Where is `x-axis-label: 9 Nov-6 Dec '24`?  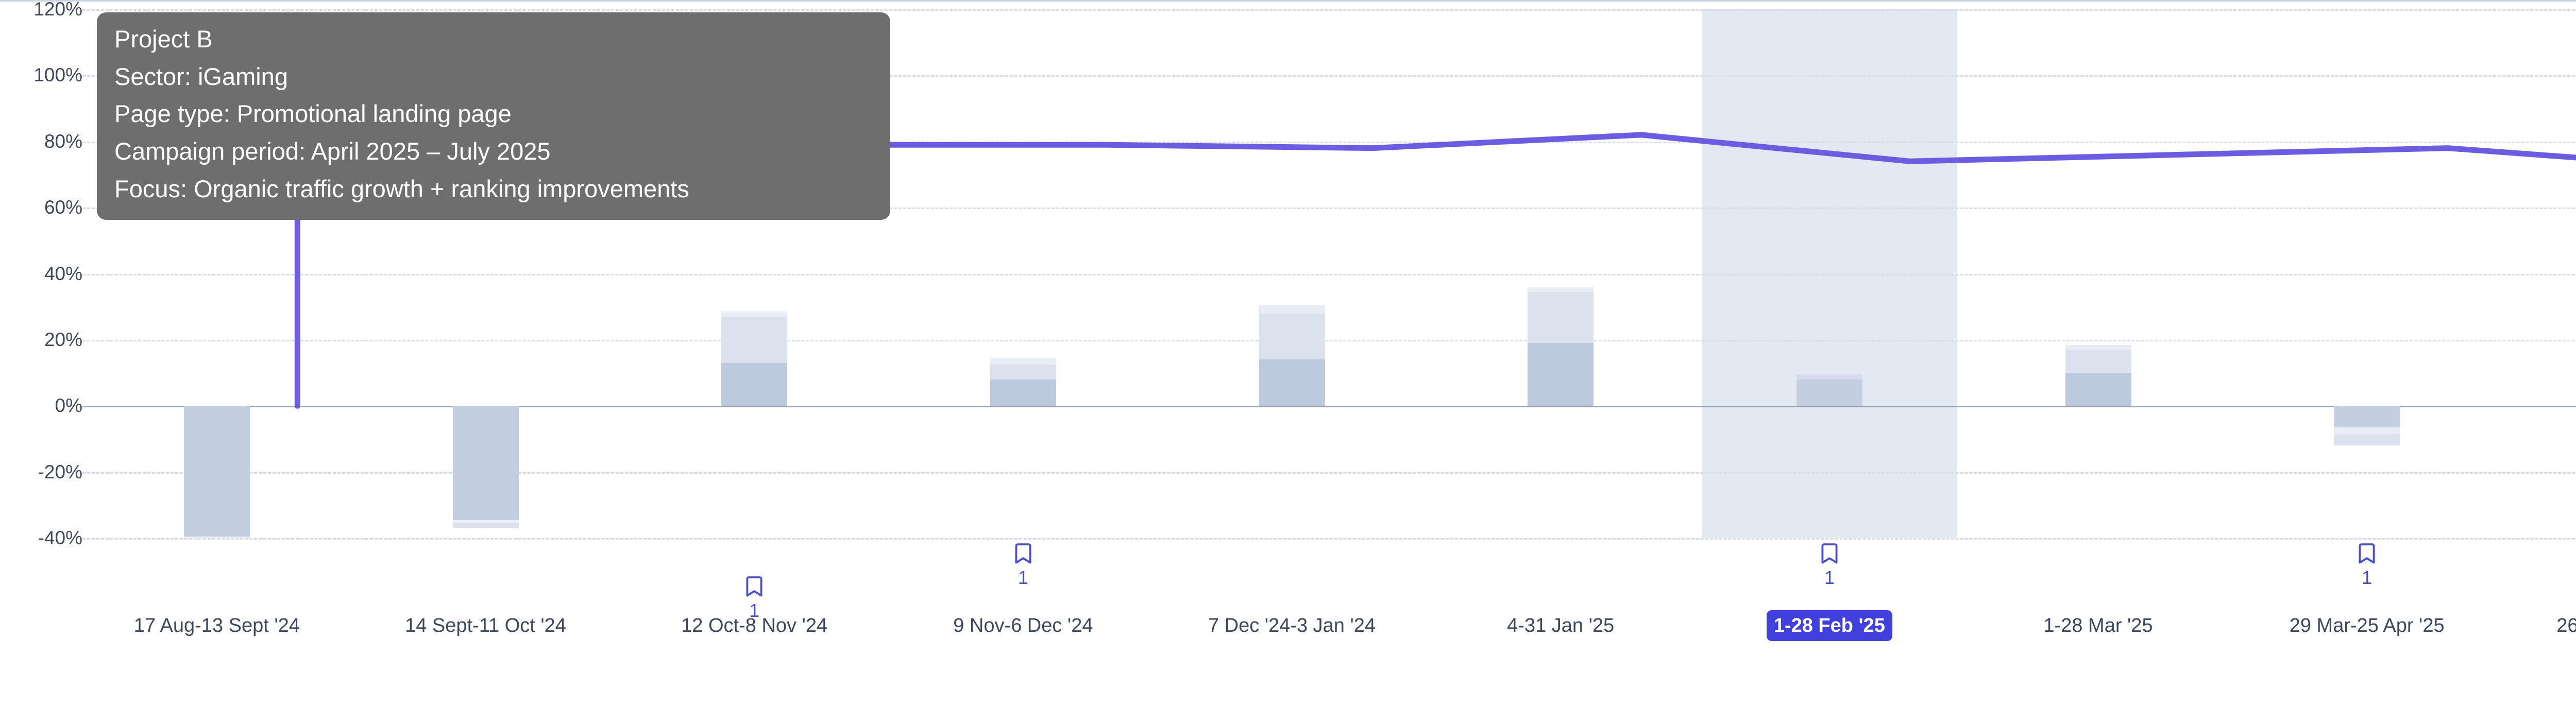
x-axis-label: 9 Nov-6 Dec '24 is located at coordinates (1023, 625).